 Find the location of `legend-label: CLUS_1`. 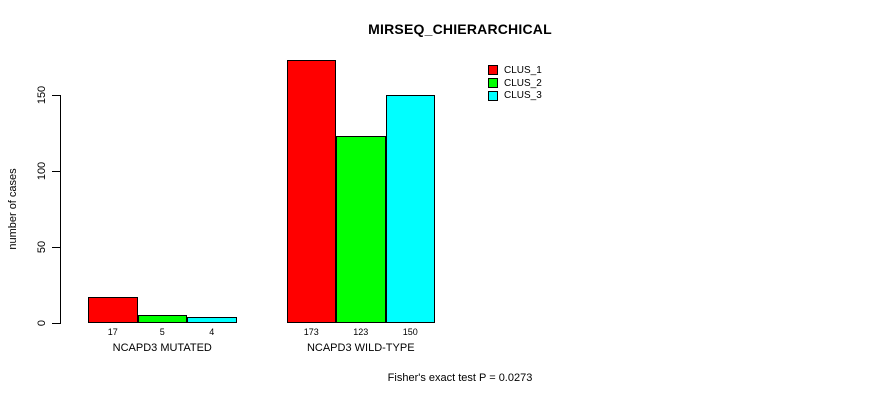

legend-label: CLUS_1 is located at coordinates (523, 70).